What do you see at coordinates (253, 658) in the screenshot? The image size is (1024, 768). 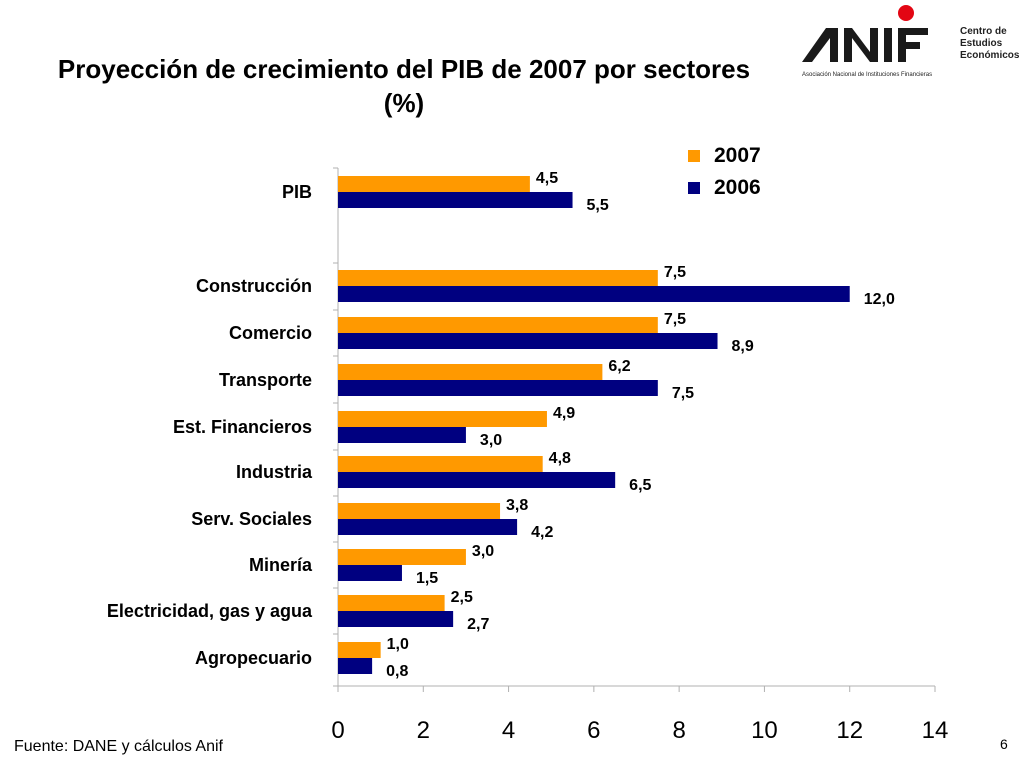 I see `category-label: Agropecuario` at bounding box center [253, 658].